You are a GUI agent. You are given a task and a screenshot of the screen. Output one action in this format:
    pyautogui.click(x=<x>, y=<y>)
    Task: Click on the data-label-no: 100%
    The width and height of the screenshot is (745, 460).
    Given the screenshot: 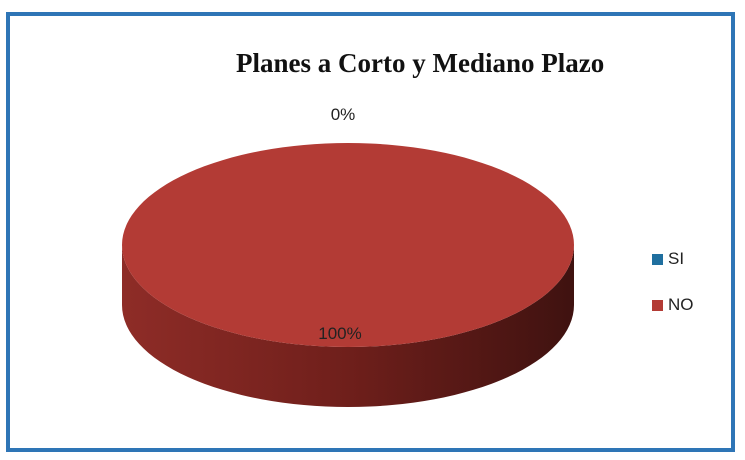 What is the action you would take?
    pyautogui.click(x=339, y=333)
    